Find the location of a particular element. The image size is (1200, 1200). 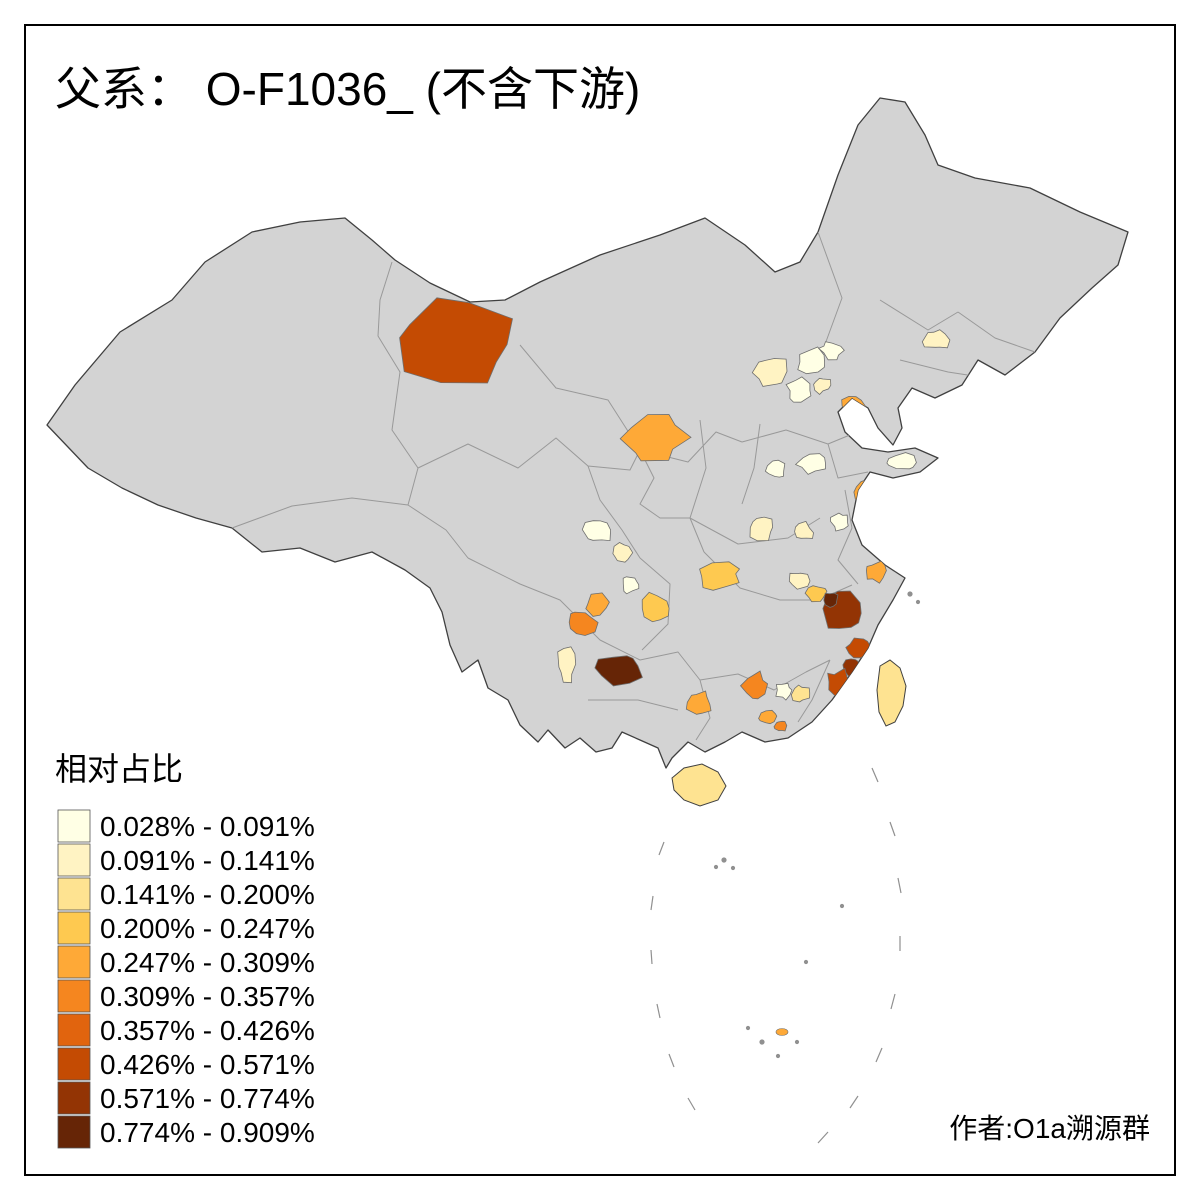

map-region-fuyang is located at coordinates (804, 529).